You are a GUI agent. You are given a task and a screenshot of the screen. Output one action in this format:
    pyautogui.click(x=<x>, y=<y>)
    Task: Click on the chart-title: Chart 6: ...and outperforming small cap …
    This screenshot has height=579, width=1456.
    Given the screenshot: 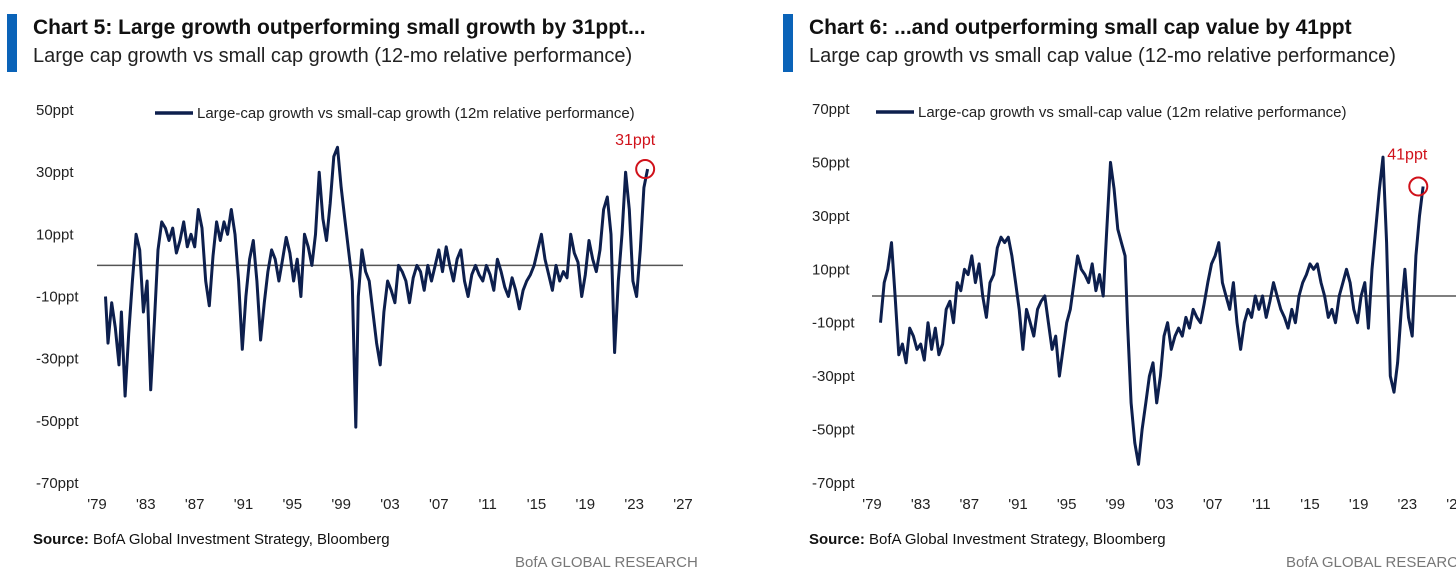 What is the action you would take?
    pyautogui.click(x=1080, y=27)
    